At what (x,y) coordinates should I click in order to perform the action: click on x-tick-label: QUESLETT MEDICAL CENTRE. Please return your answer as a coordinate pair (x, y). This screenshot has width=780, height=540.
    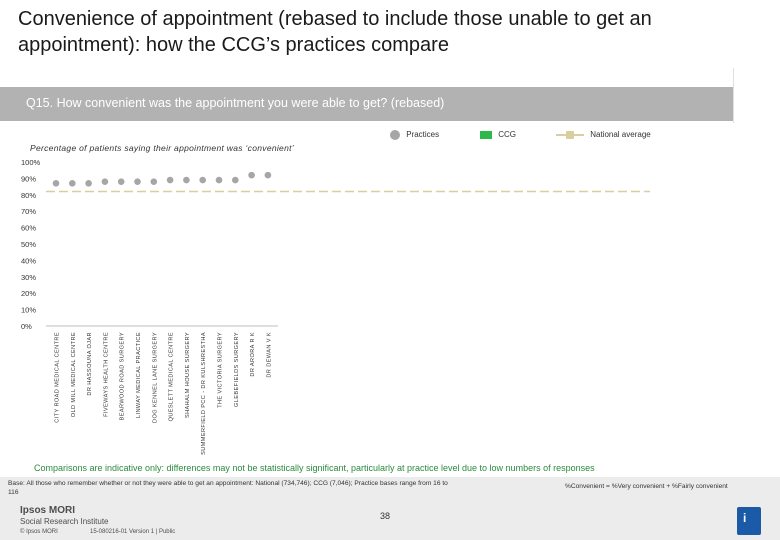
    Looking at the image, I should click on (172, 376).